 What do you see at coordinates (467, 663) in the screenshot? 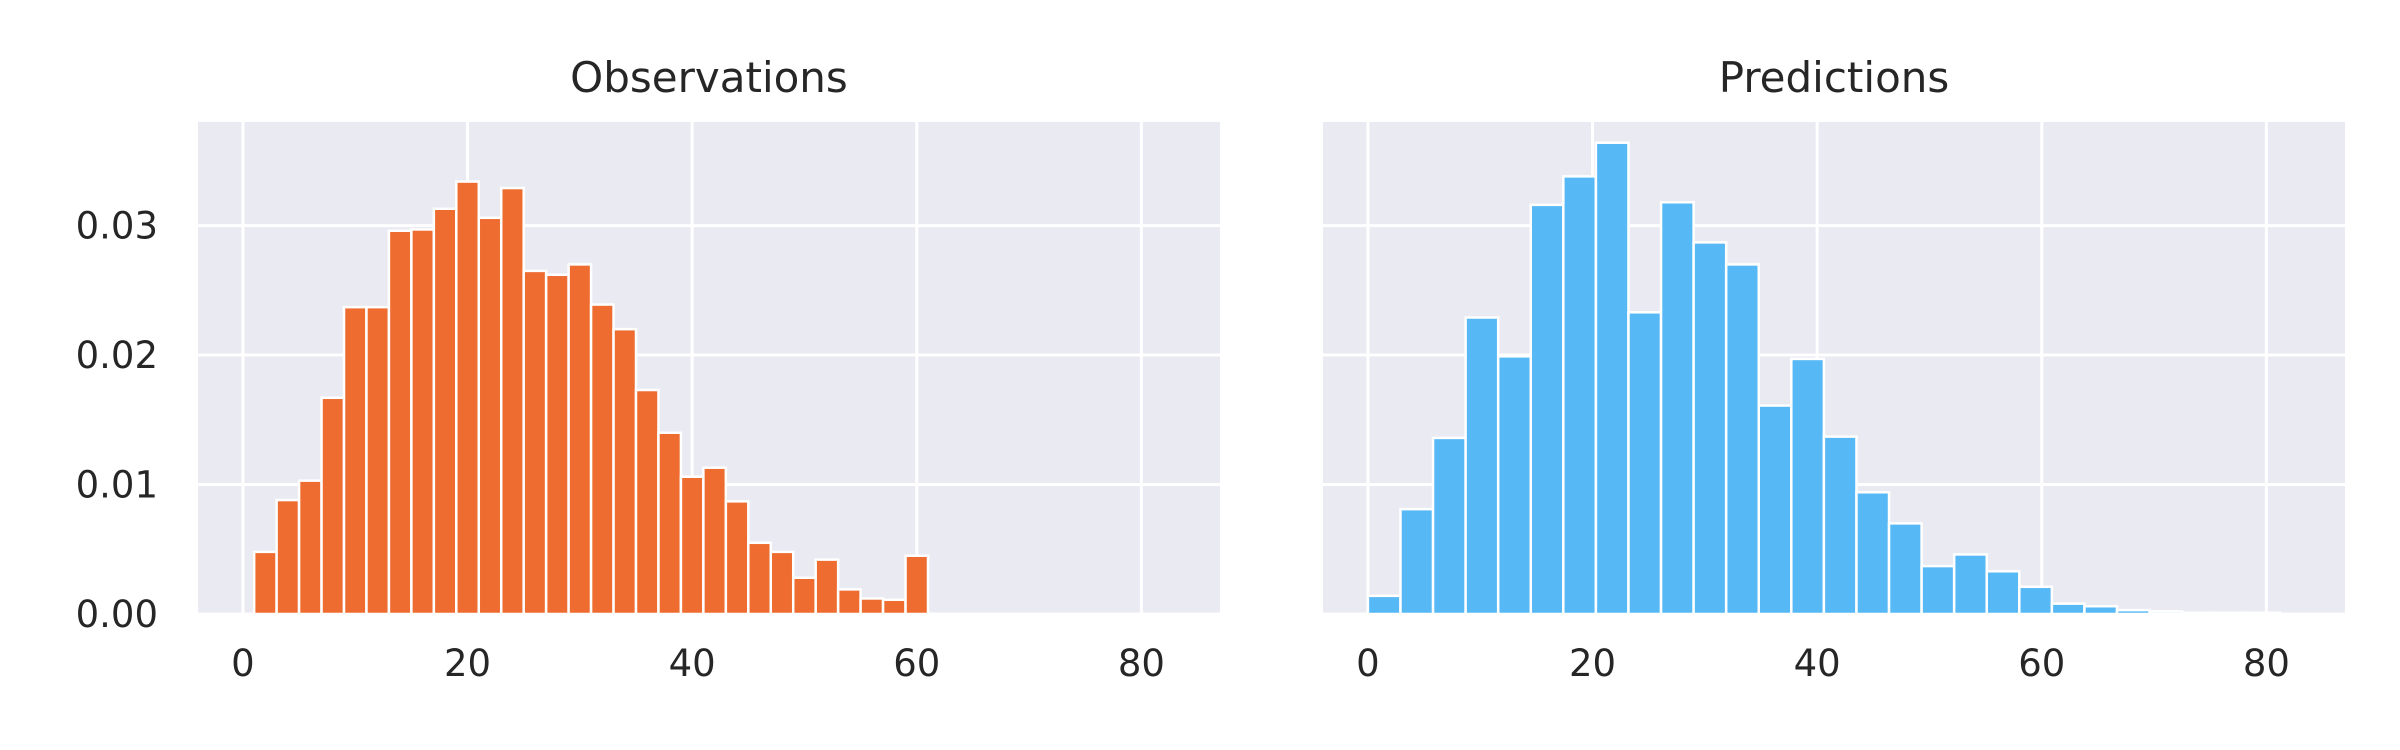
I see `observations-x-tick-label: 20` at bounding box center [467, 663].